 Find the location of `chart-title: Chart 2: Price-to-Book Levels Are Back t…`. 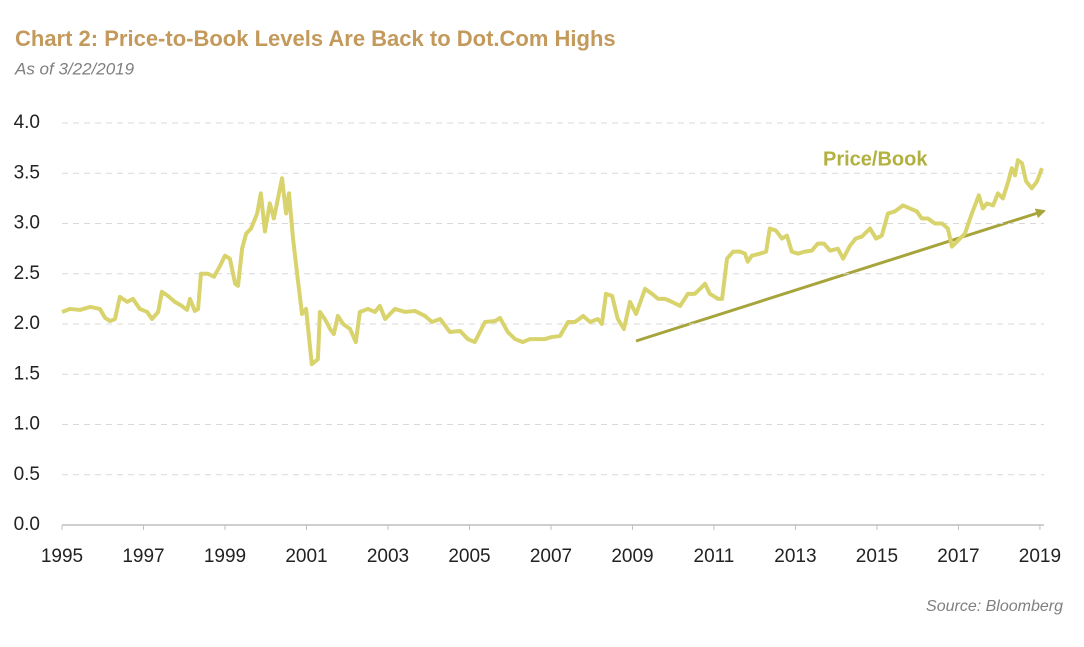

chart-title: Chart 2: Price-to-Book Levels Are Back t… is located at coordinates (315, 38).